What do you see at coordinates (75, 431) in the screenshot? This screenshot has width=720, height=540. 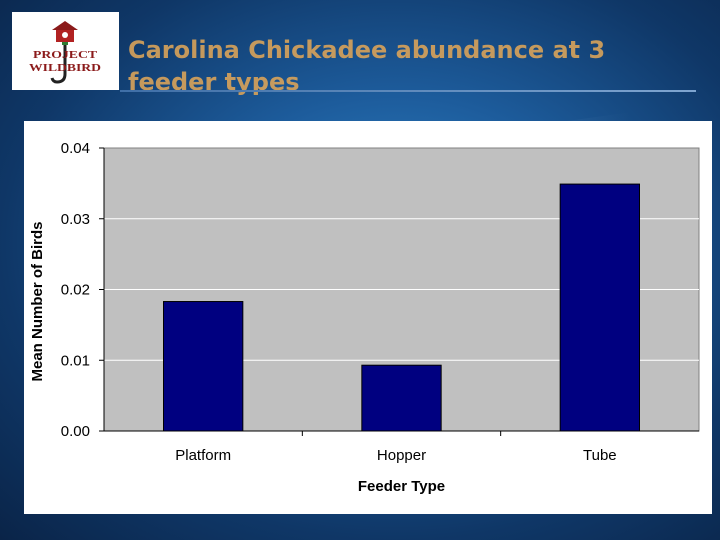 I see `y-tick-label: 0.00` at bounding box center [75, 431].